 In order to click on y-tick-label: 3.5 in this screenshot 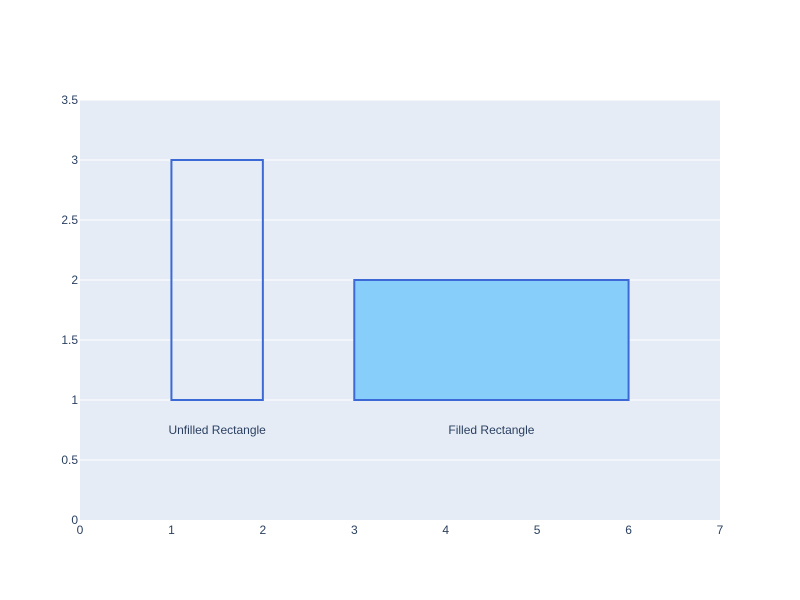, I will do `click(69, 100)`.